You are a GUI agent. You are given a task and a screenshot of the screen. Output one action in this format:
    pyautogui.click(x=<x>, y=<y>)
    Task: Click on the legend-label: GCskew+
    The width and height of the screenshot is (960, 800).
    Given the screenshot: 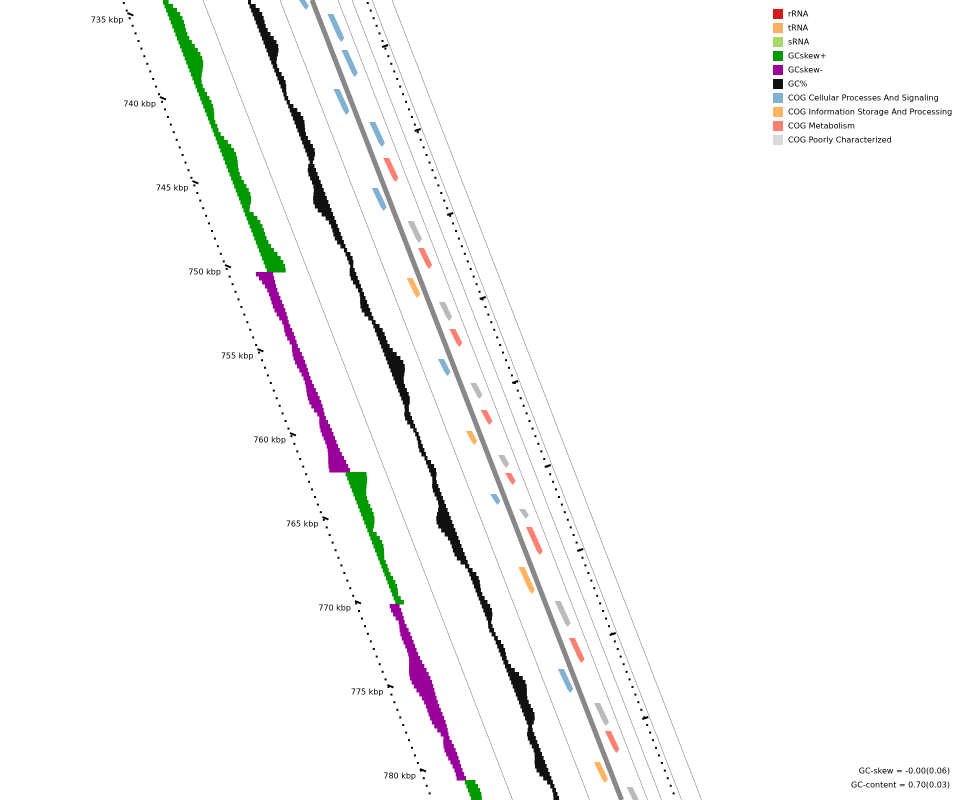 What is the action you would take?
    pyautogui.click(x=807, y=56)
    